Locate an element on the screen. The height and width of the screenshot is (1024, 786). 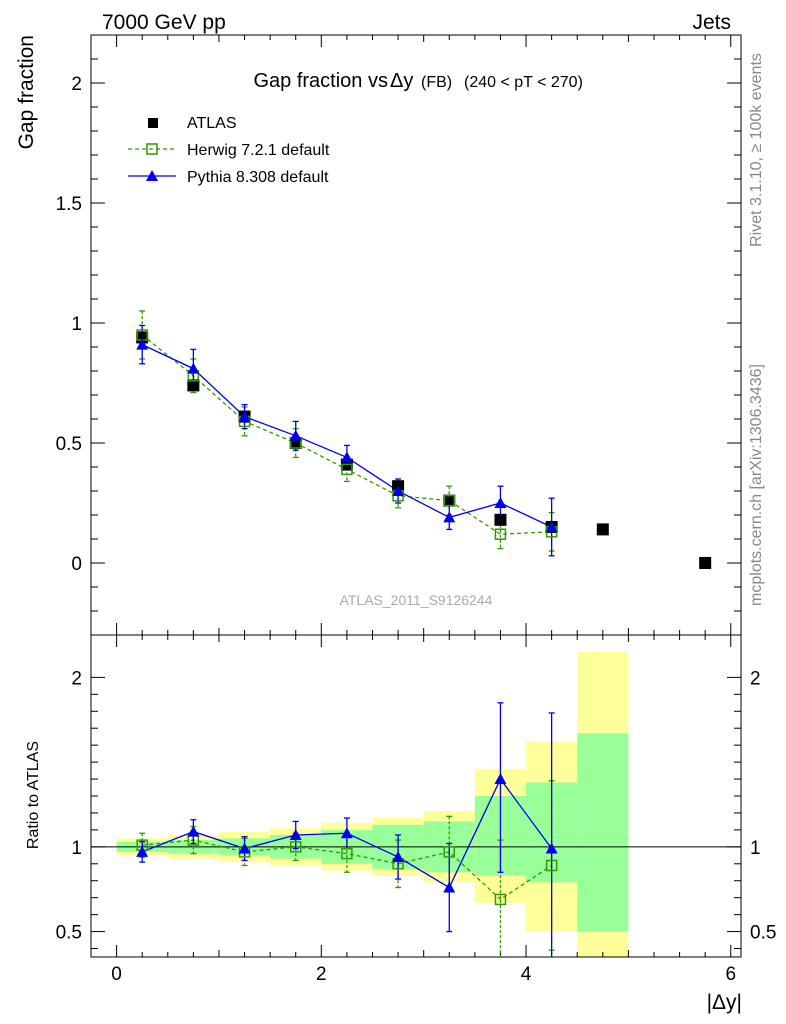
rivet-label: Rivet 3.1.10, ≥ 100k events is located at coordinates (756, 150).